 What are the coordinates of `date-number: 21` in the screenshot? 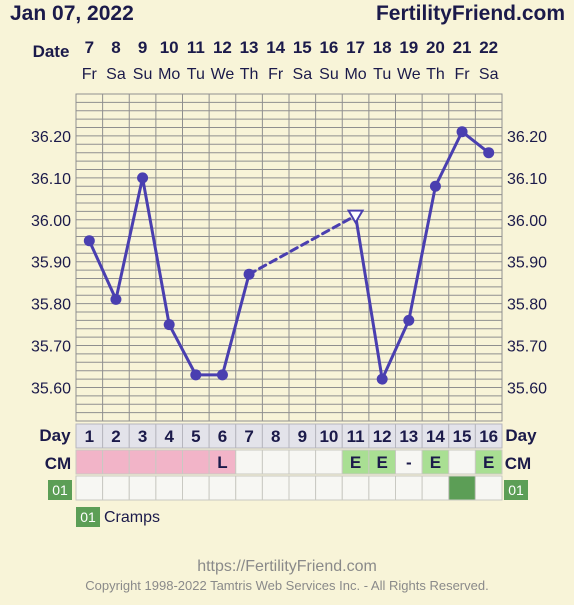 It's located at (462, 47).